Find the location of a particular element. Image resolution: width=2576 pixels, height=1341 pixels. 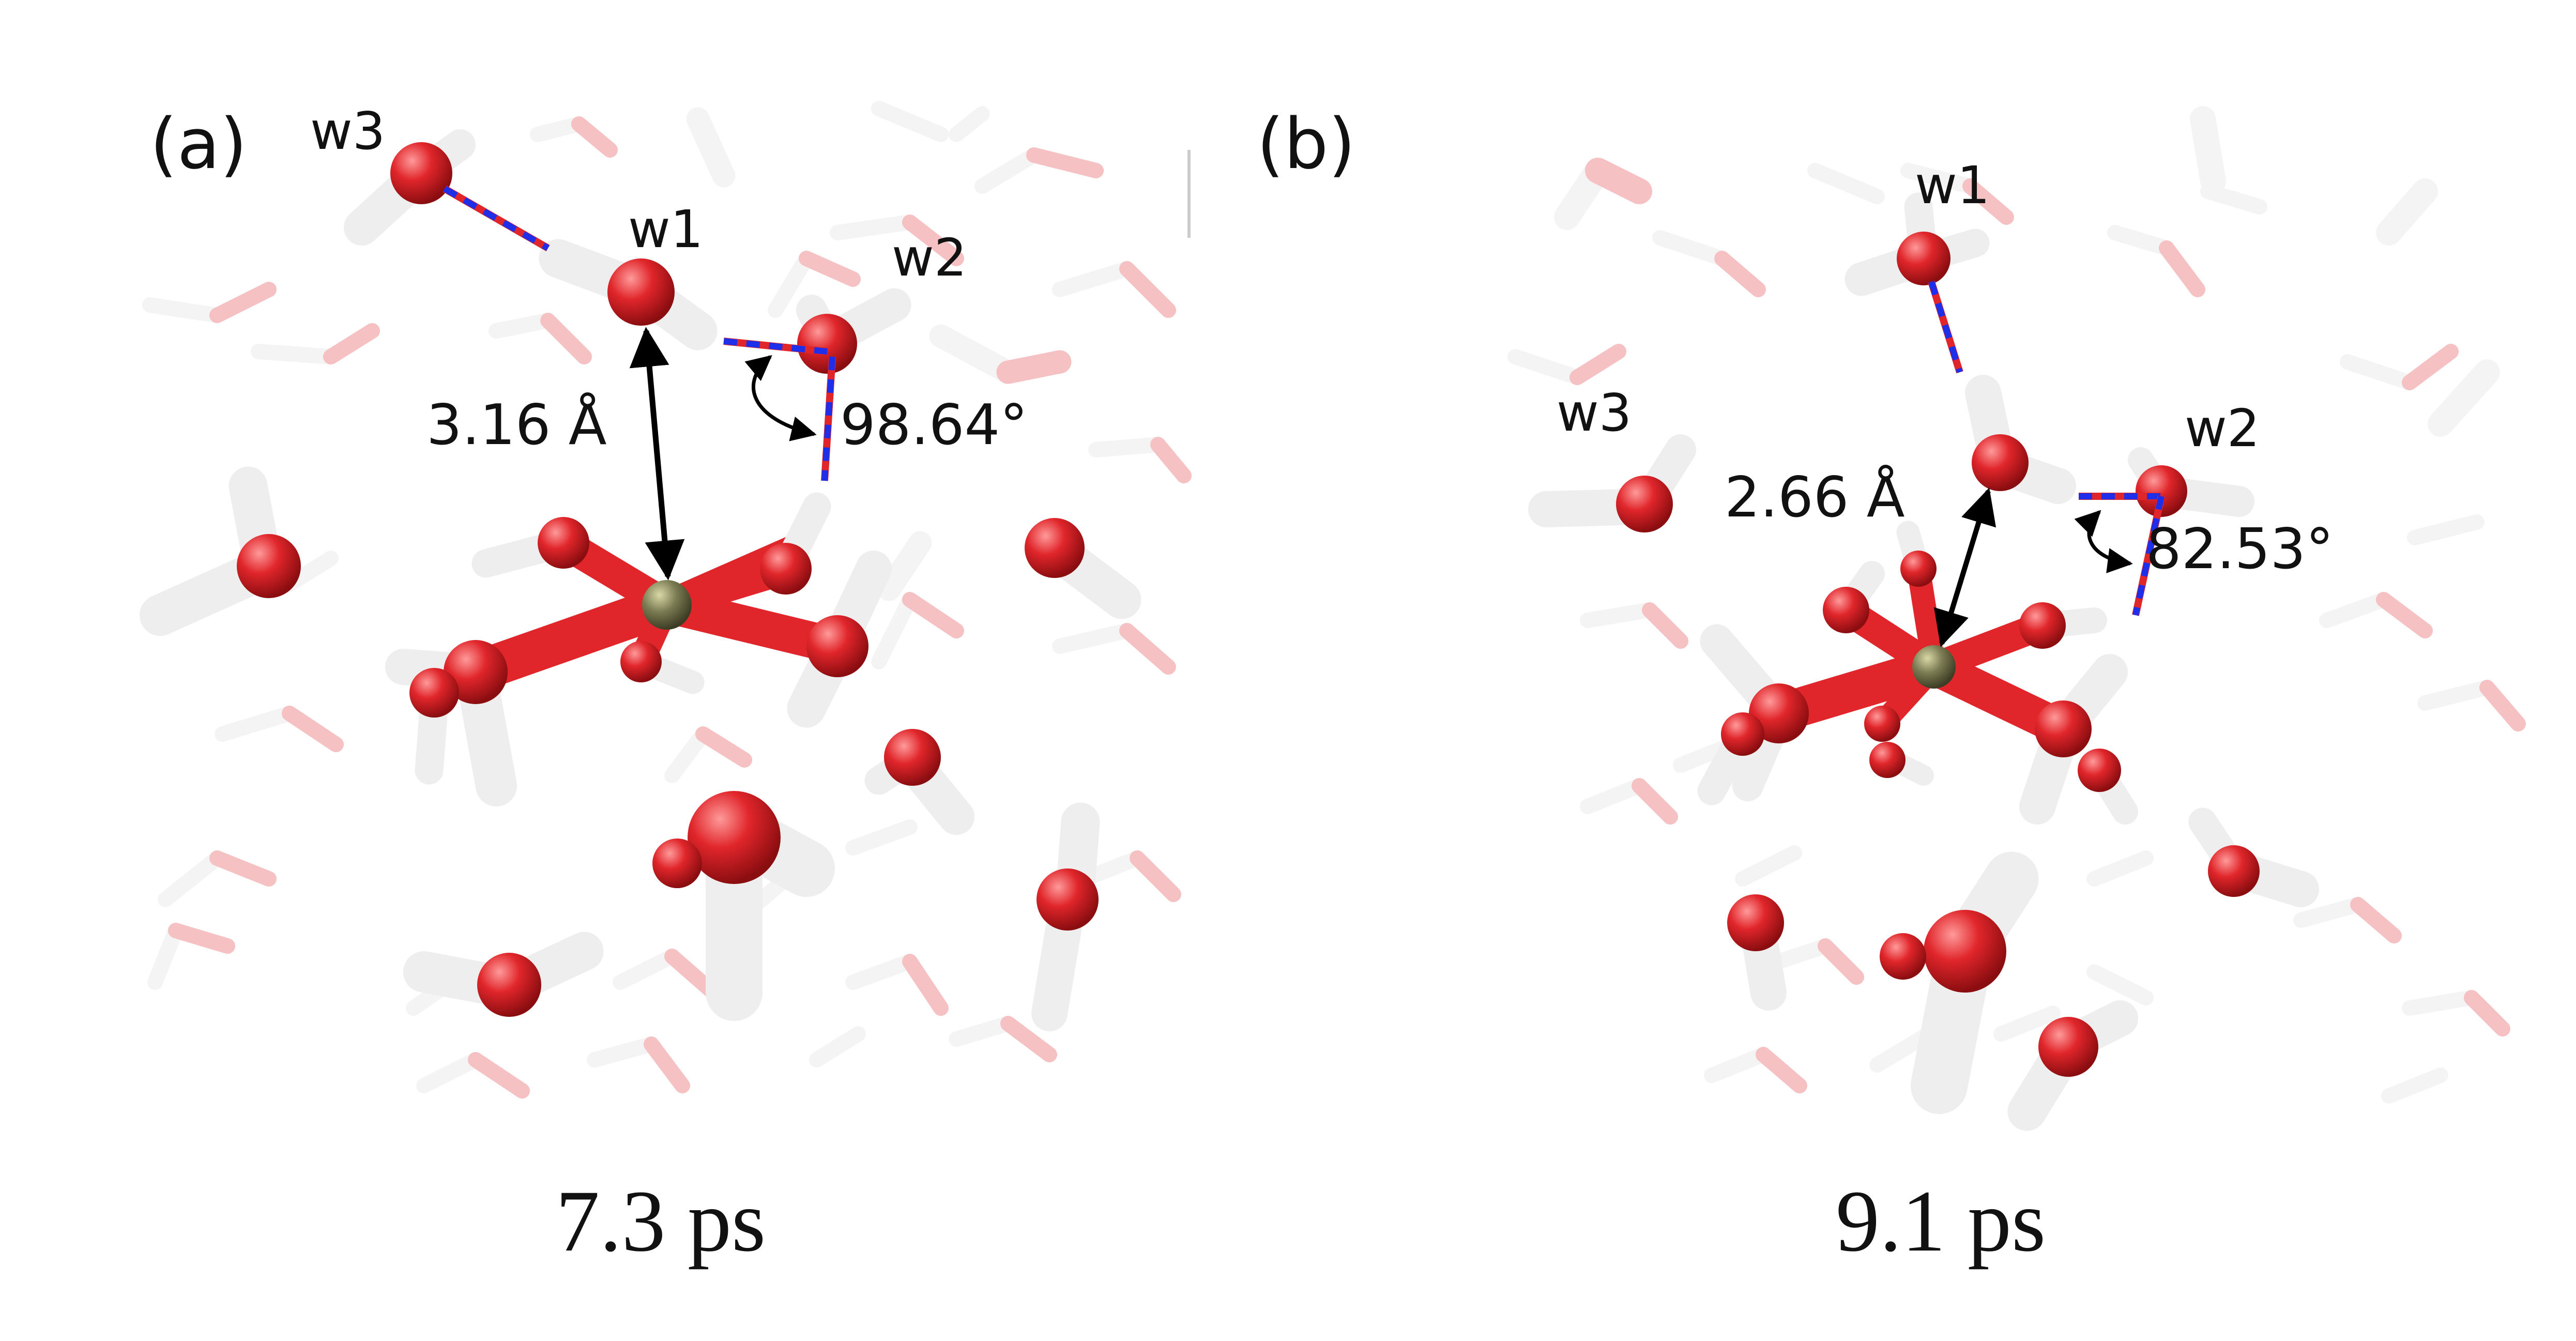

time-label: 7.3 ps is located at coordinates (661, 1221).